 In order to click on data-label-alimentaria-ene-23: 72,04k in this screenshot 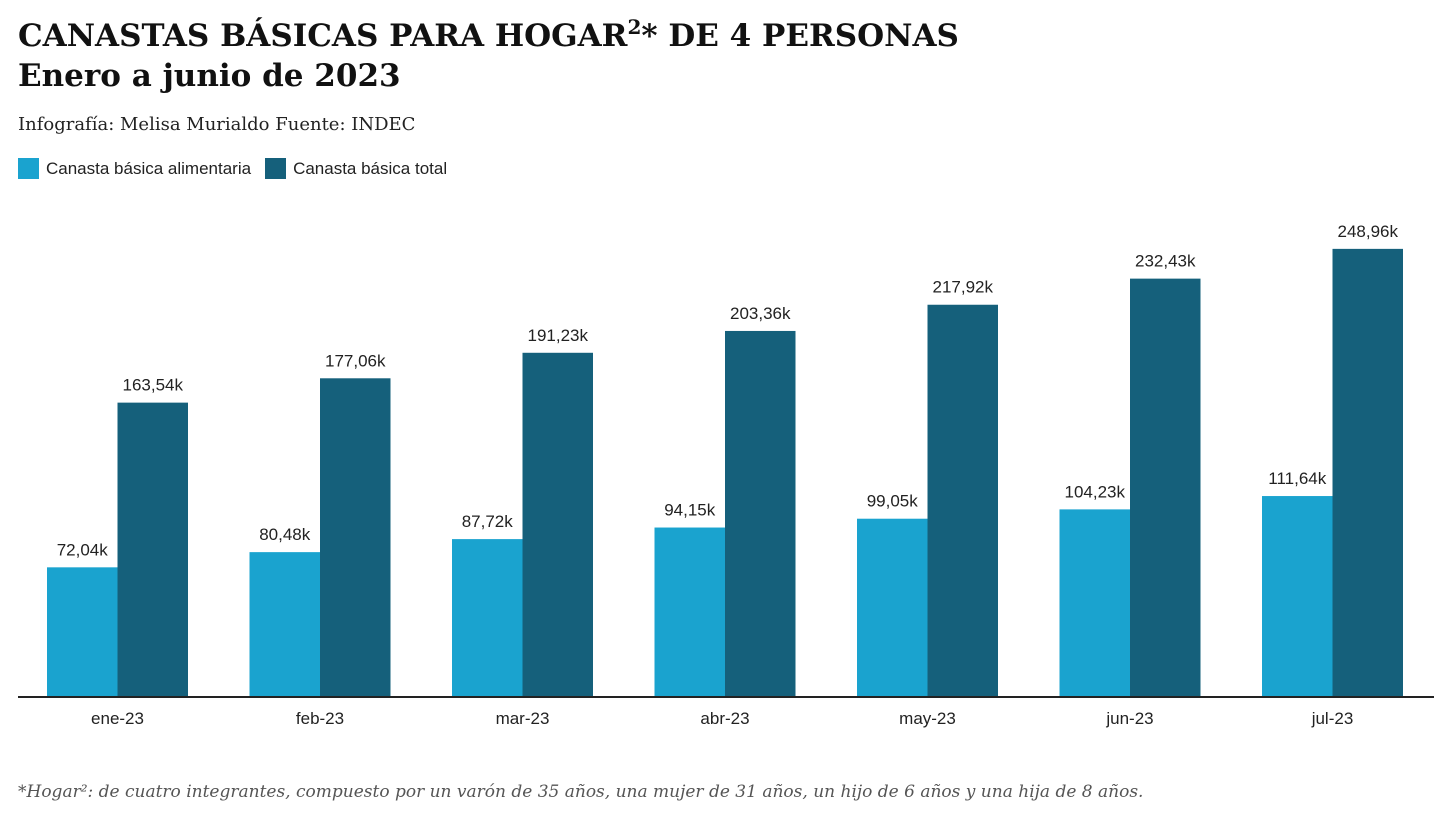, I will do `click(83, 549)`.